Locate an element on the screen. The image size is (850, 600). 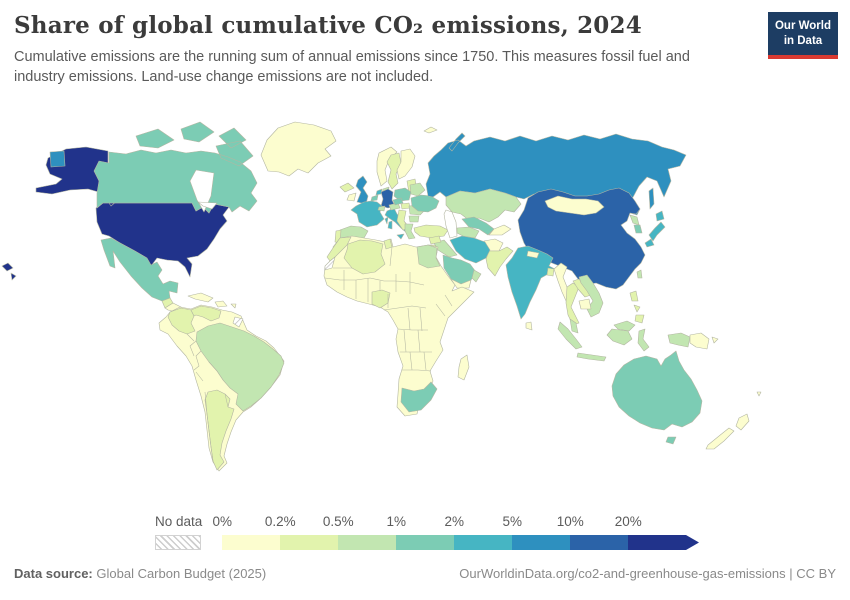
legend-tick-label: 5% is located at coordinates (512, 521).